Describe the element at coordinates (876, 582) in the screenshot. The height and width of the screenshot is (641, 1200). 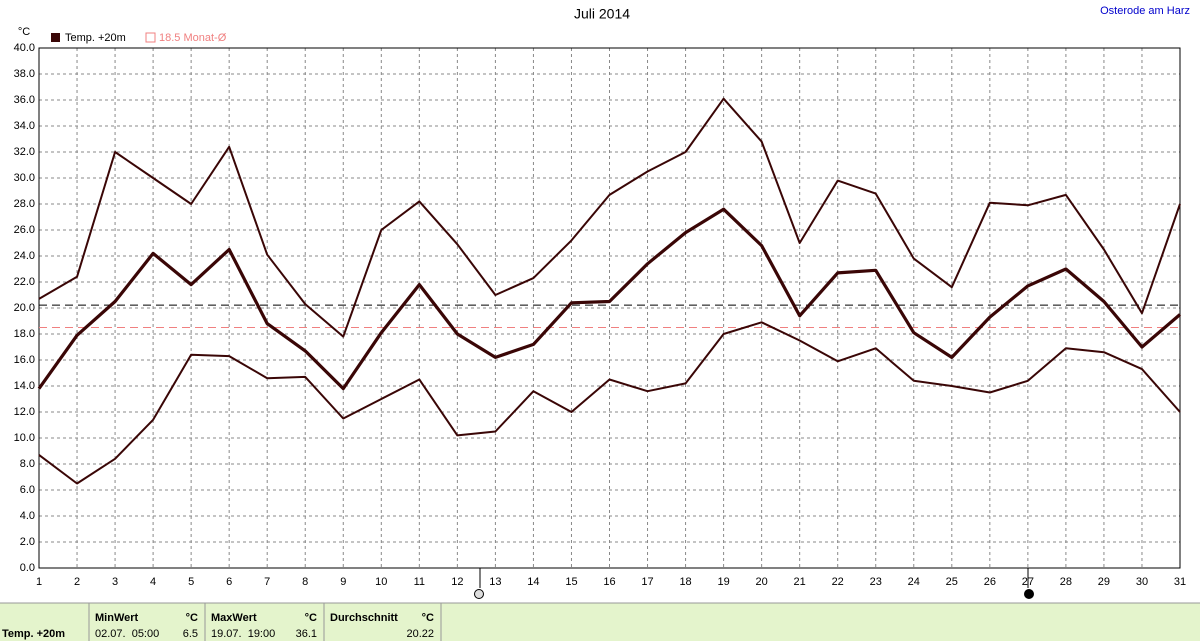
I see `x-tick-label: 23` at that location.